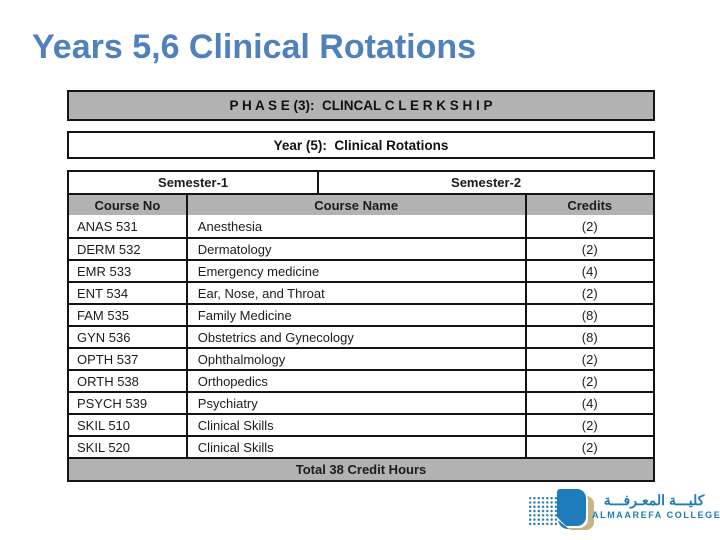 The width and height of the screenshot is (720, 540). I want to click on table-row: EMR 533 Emergency medicine (4), so click(361, 270).